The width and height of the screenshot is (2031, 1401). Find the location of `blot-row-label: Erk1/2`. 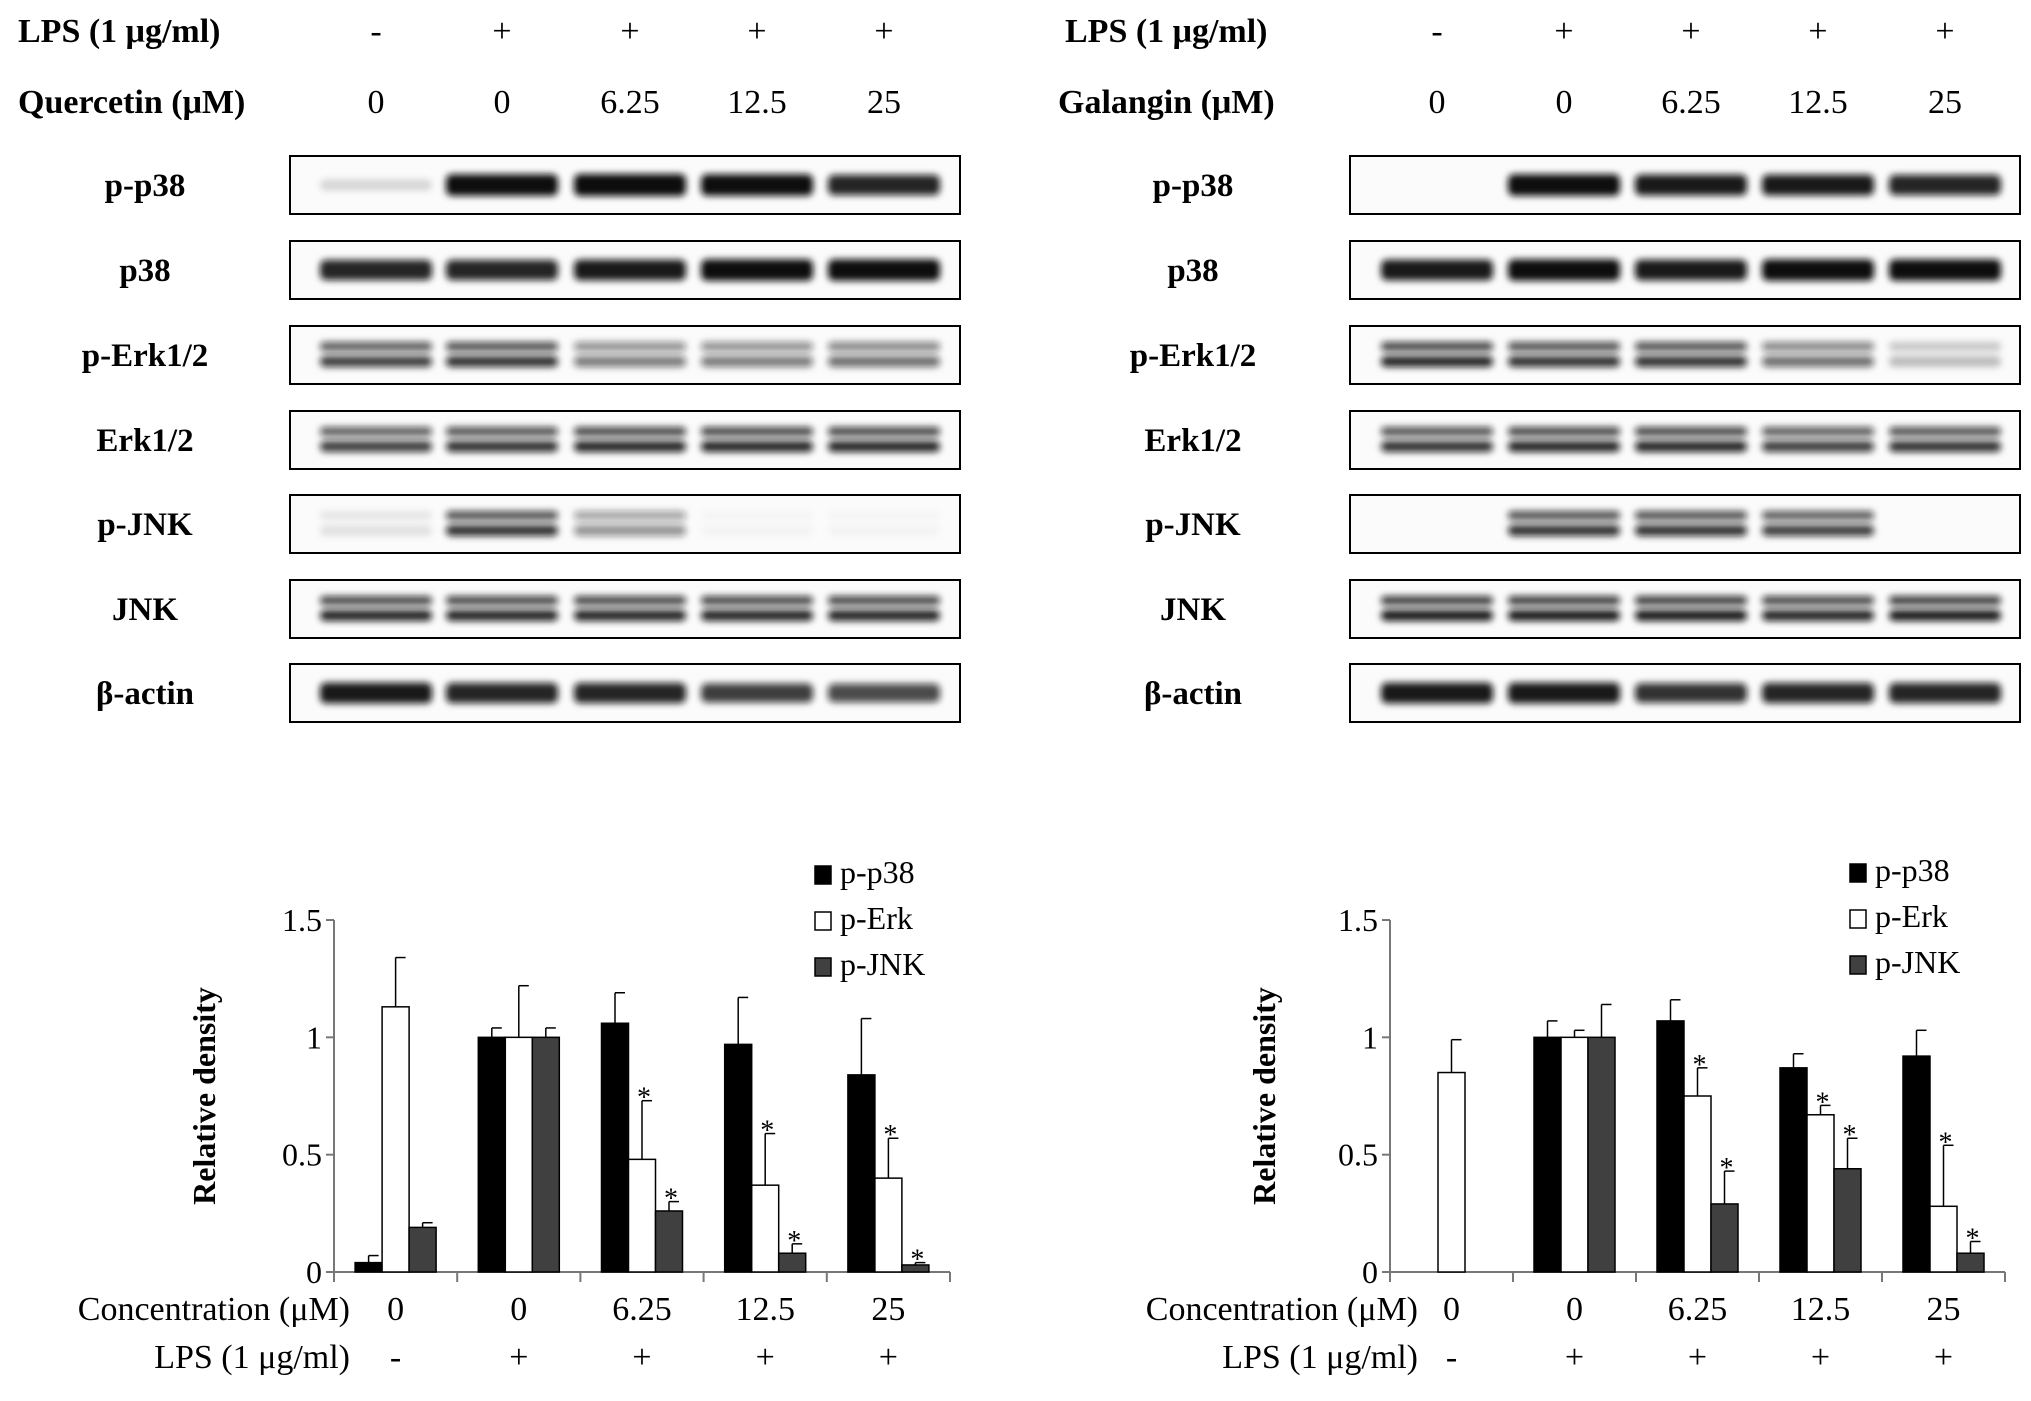

blot-row-label: Erk1/2 is located at coordinates (144, 441).